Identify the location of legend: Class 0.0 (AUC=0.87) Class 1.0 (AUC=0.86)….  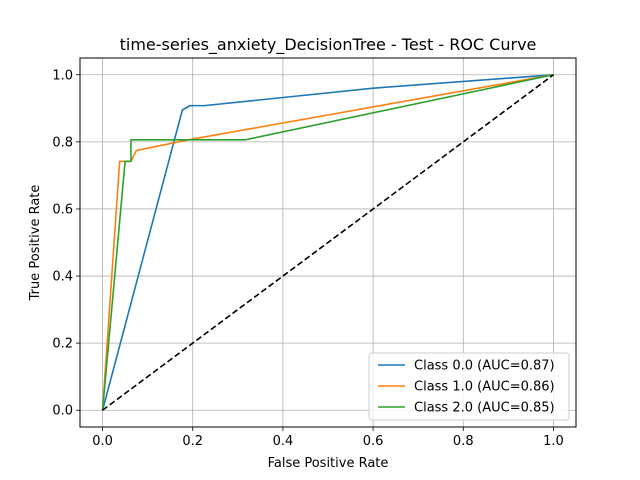
(469, 386).